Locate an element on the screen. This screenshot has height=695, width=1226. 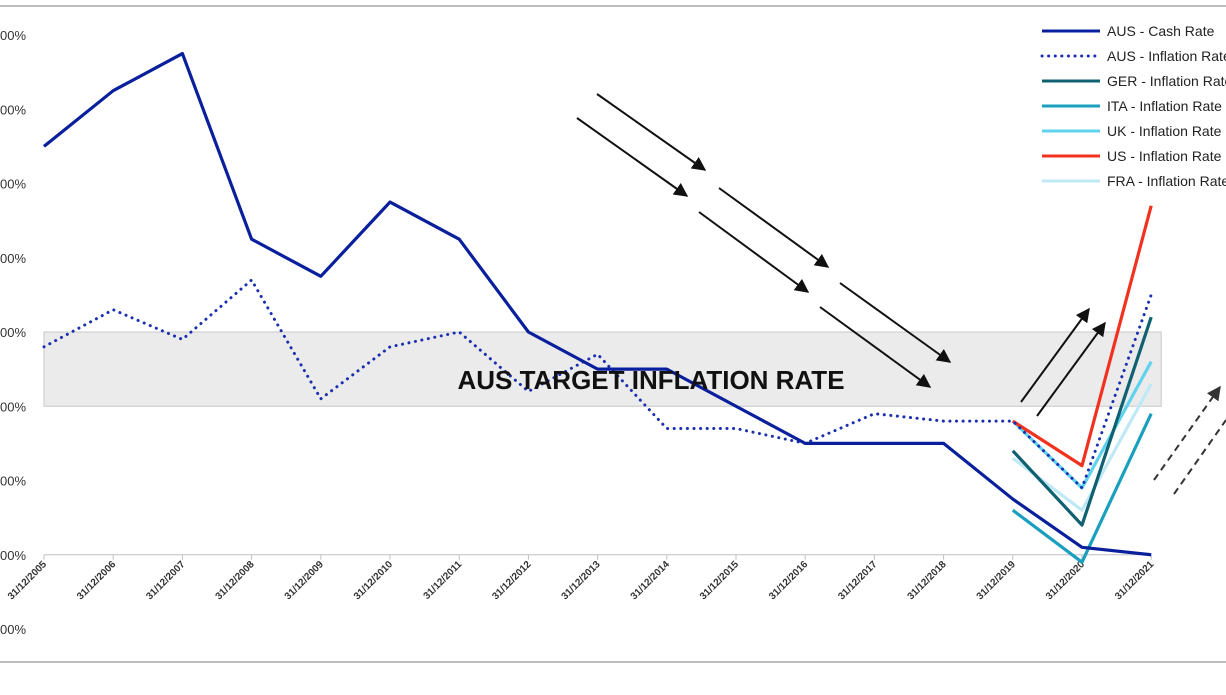
x-tick-label: 31/12/2020 is located at coordinates (1065, 580).